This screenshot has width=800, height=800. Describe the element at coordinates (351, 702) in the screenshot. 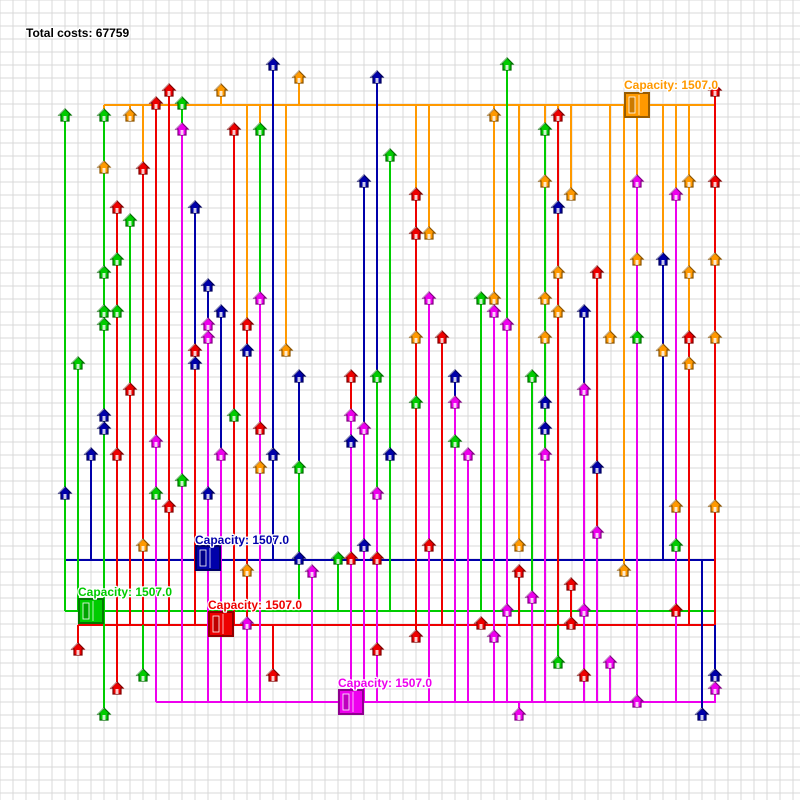

I see `warehouse-icon-magenta` at that location.